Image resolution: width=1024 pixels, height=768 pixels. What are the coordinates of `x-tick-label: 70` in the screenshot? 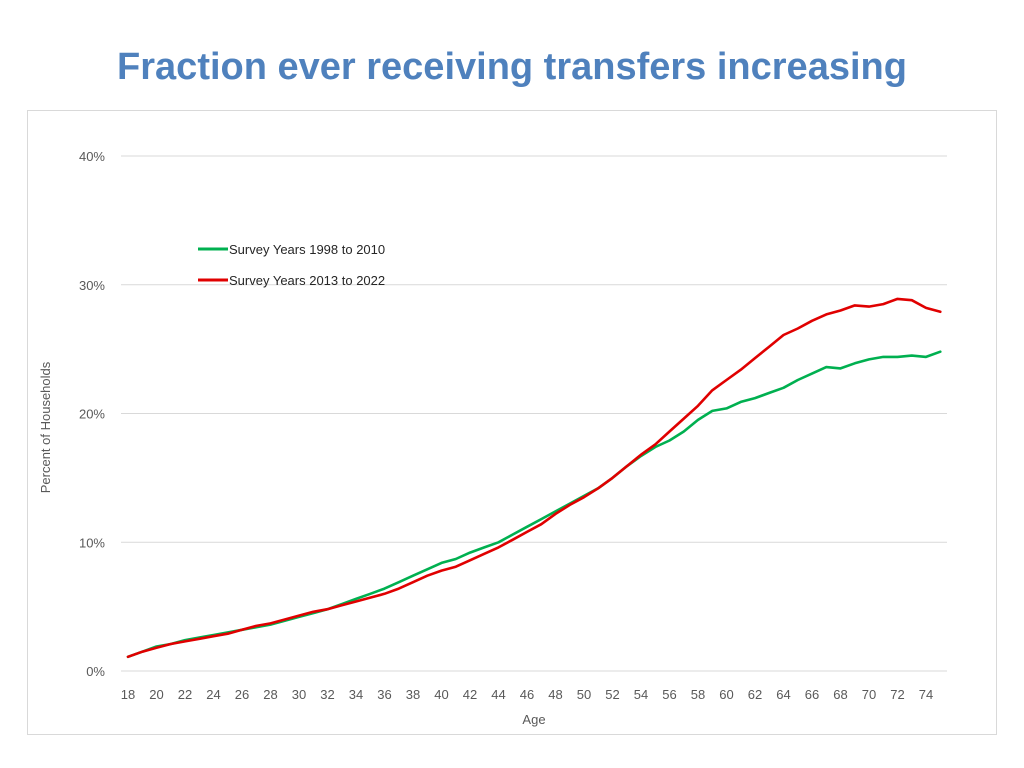 It's located at (869, 694).